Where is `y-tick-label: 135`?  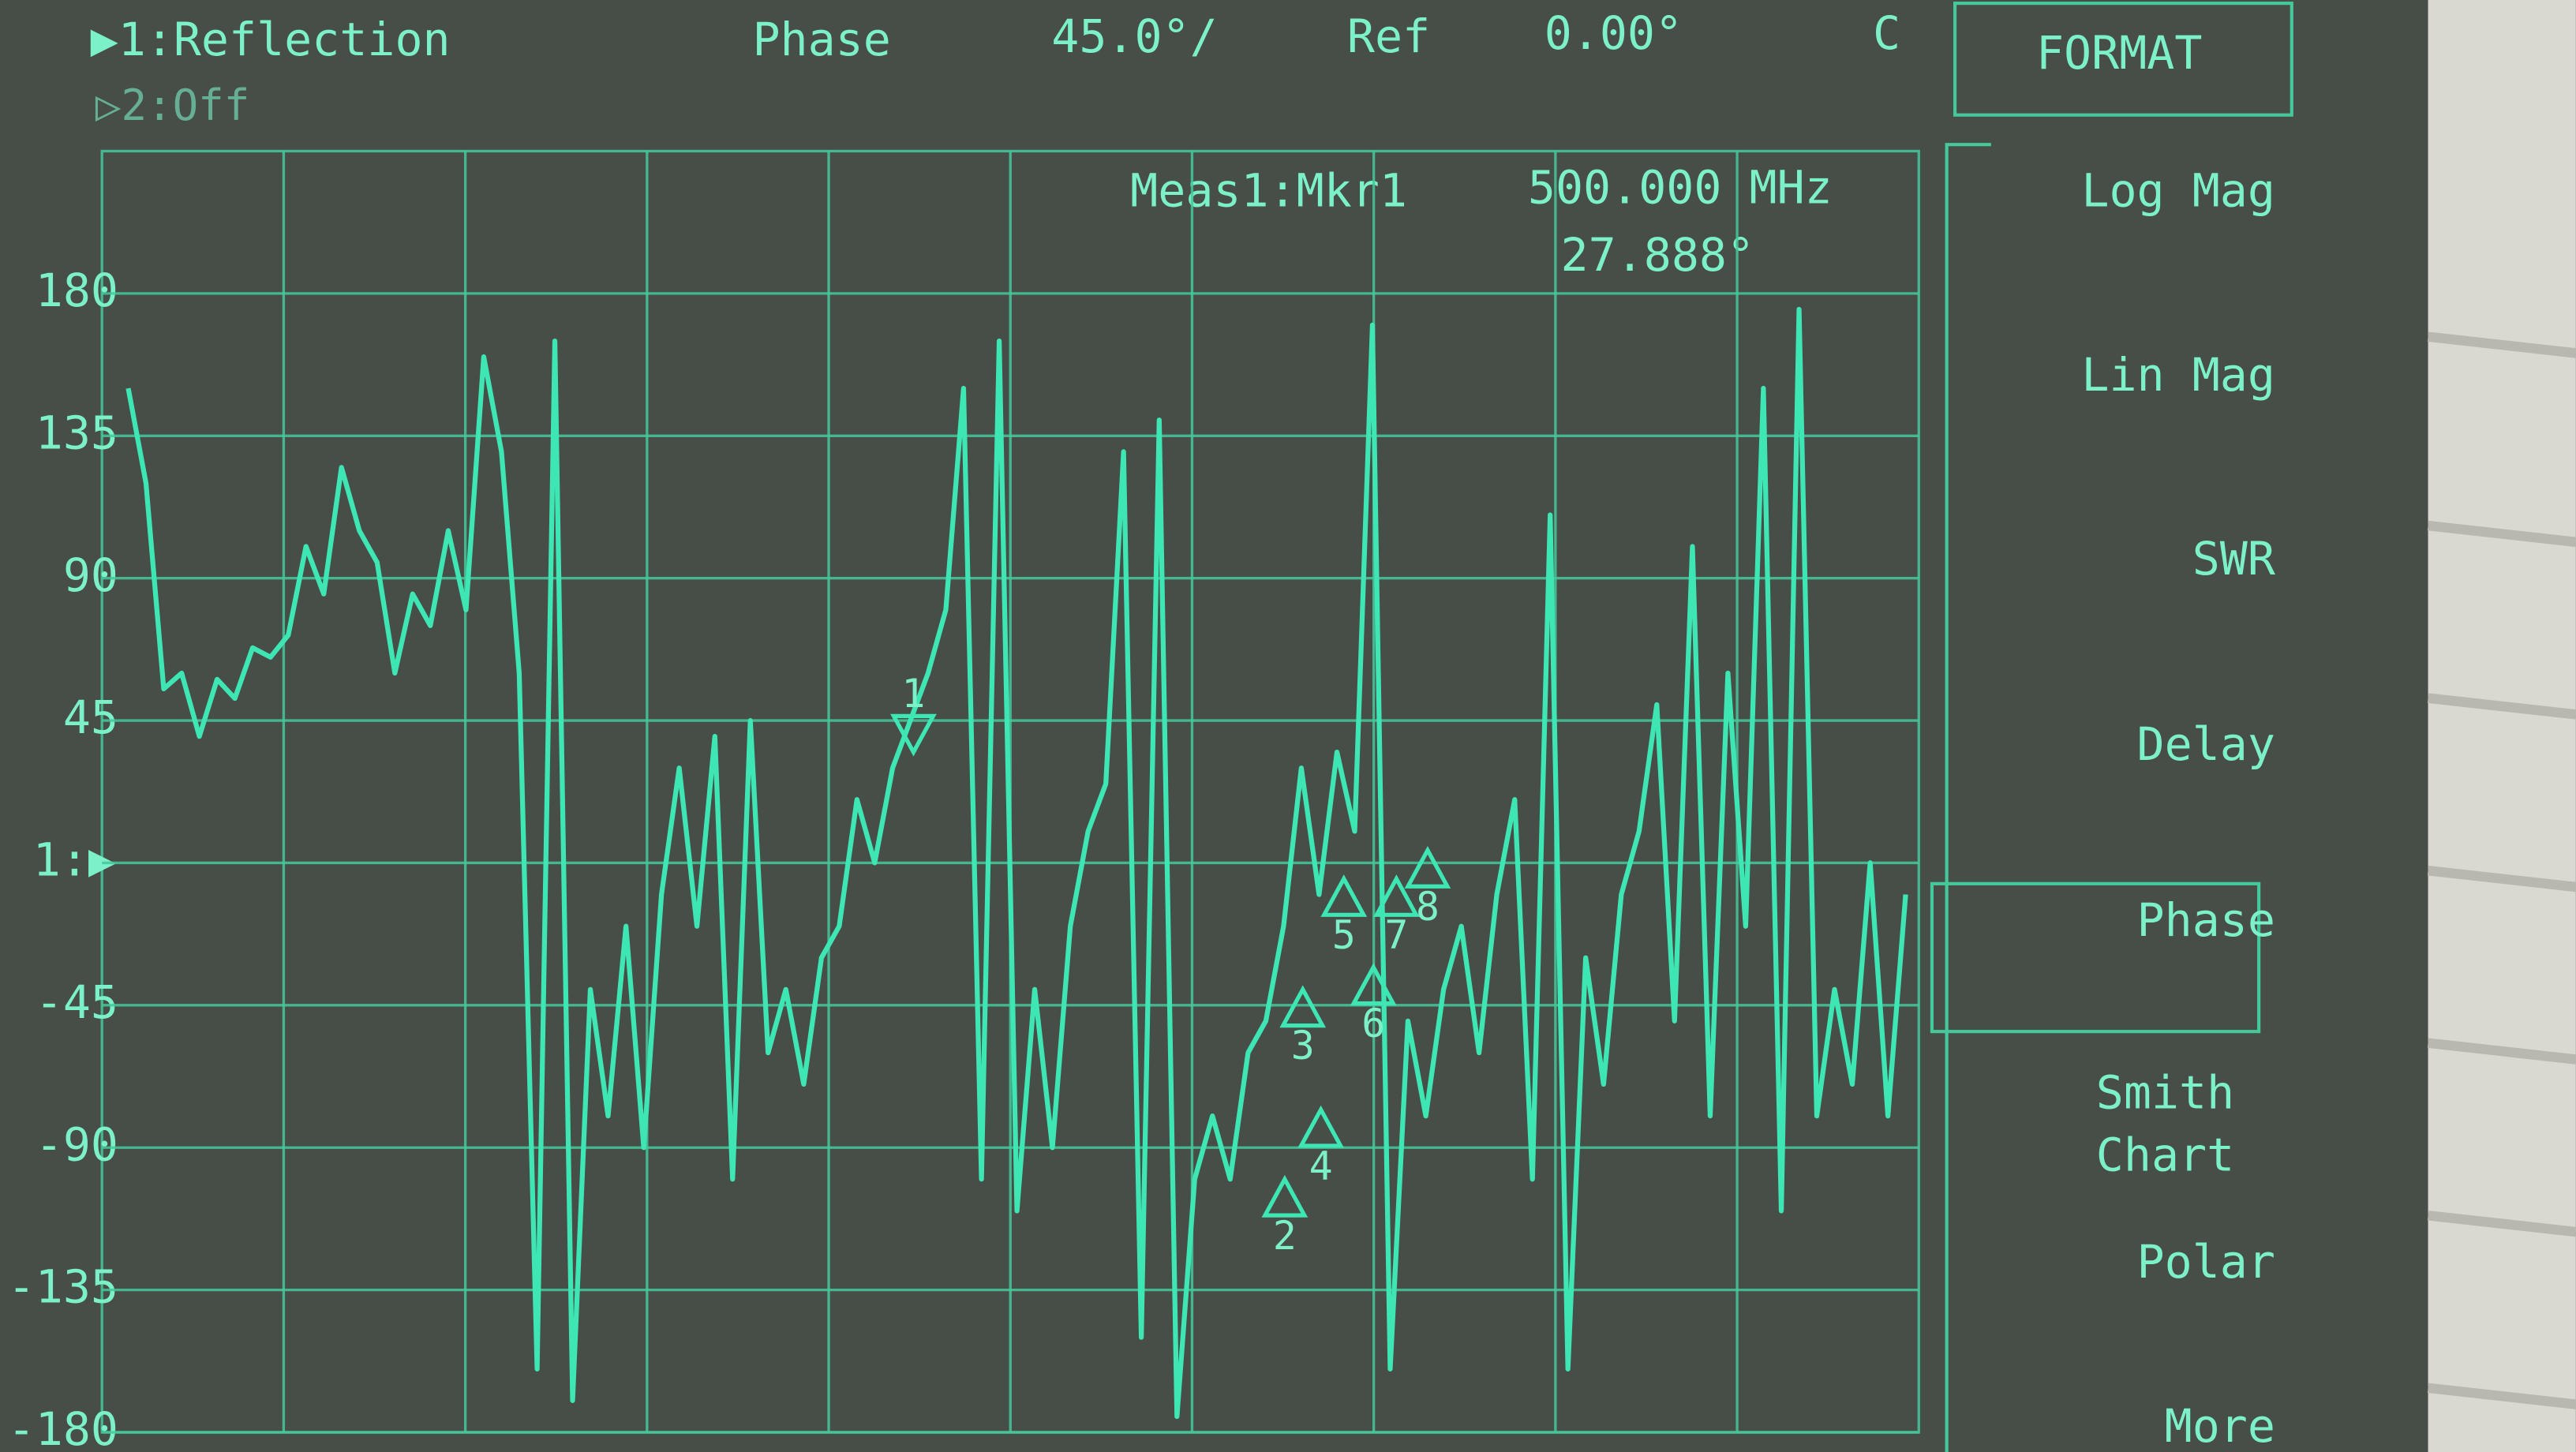 y-tick-label: 135 is located at coordinates (77, 432).